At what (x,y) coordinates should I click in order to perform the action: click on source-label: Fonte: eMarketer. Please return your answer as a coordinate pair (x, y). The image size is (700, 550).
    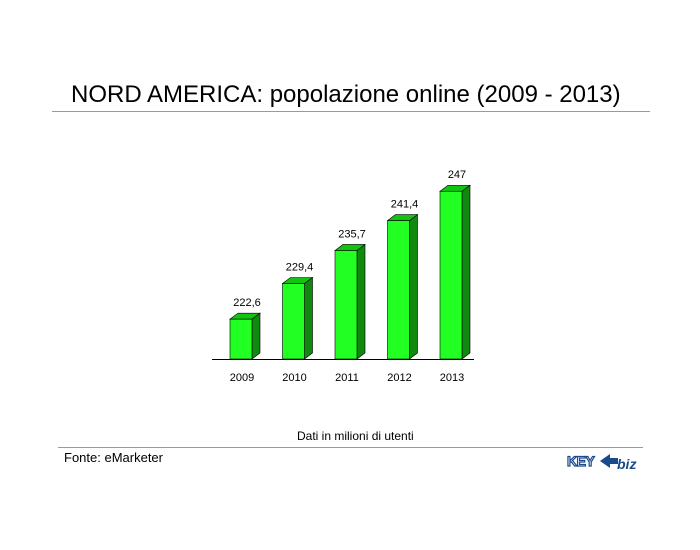
    Looking at the image, I should click on (113, 457).